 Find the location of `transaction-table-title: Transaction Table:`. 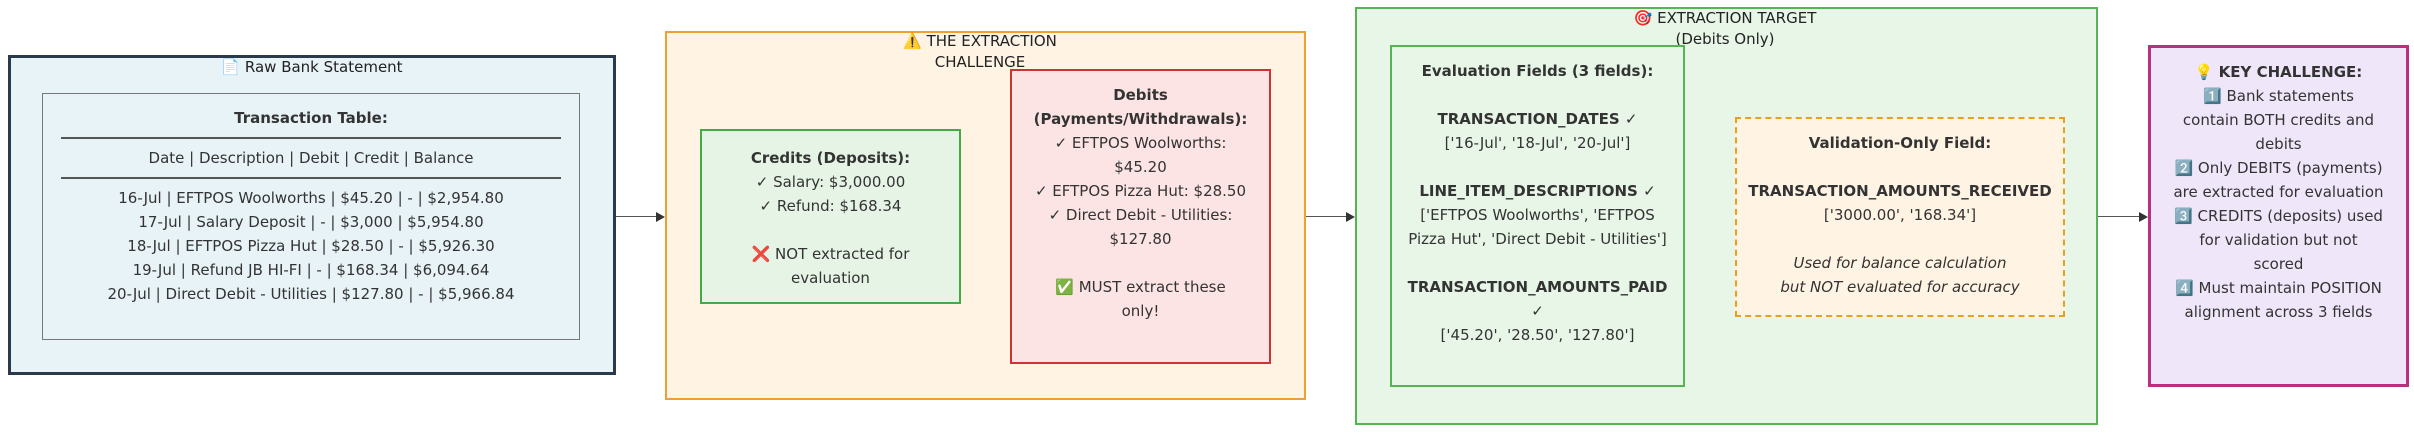

transaction-table-title: Transaction Table: is located at coordinates (311, 118).